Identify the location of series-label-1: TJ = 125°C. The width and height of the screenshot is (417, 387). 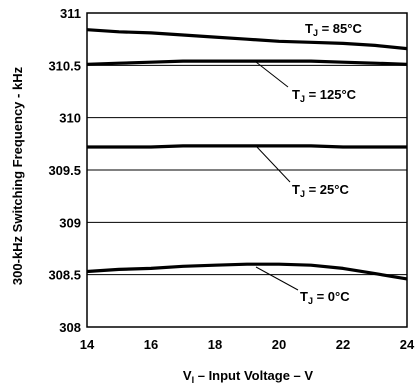
(324, 95).